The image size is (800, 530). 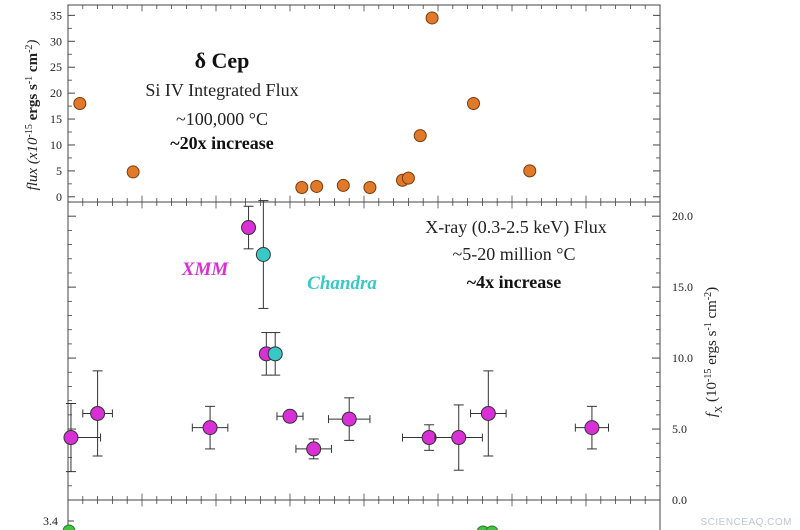 What do you see at coordinates (59, 197) in the screenshot?
I see `top-panel-ytick-label: 0` at bounding box center [59, 197].